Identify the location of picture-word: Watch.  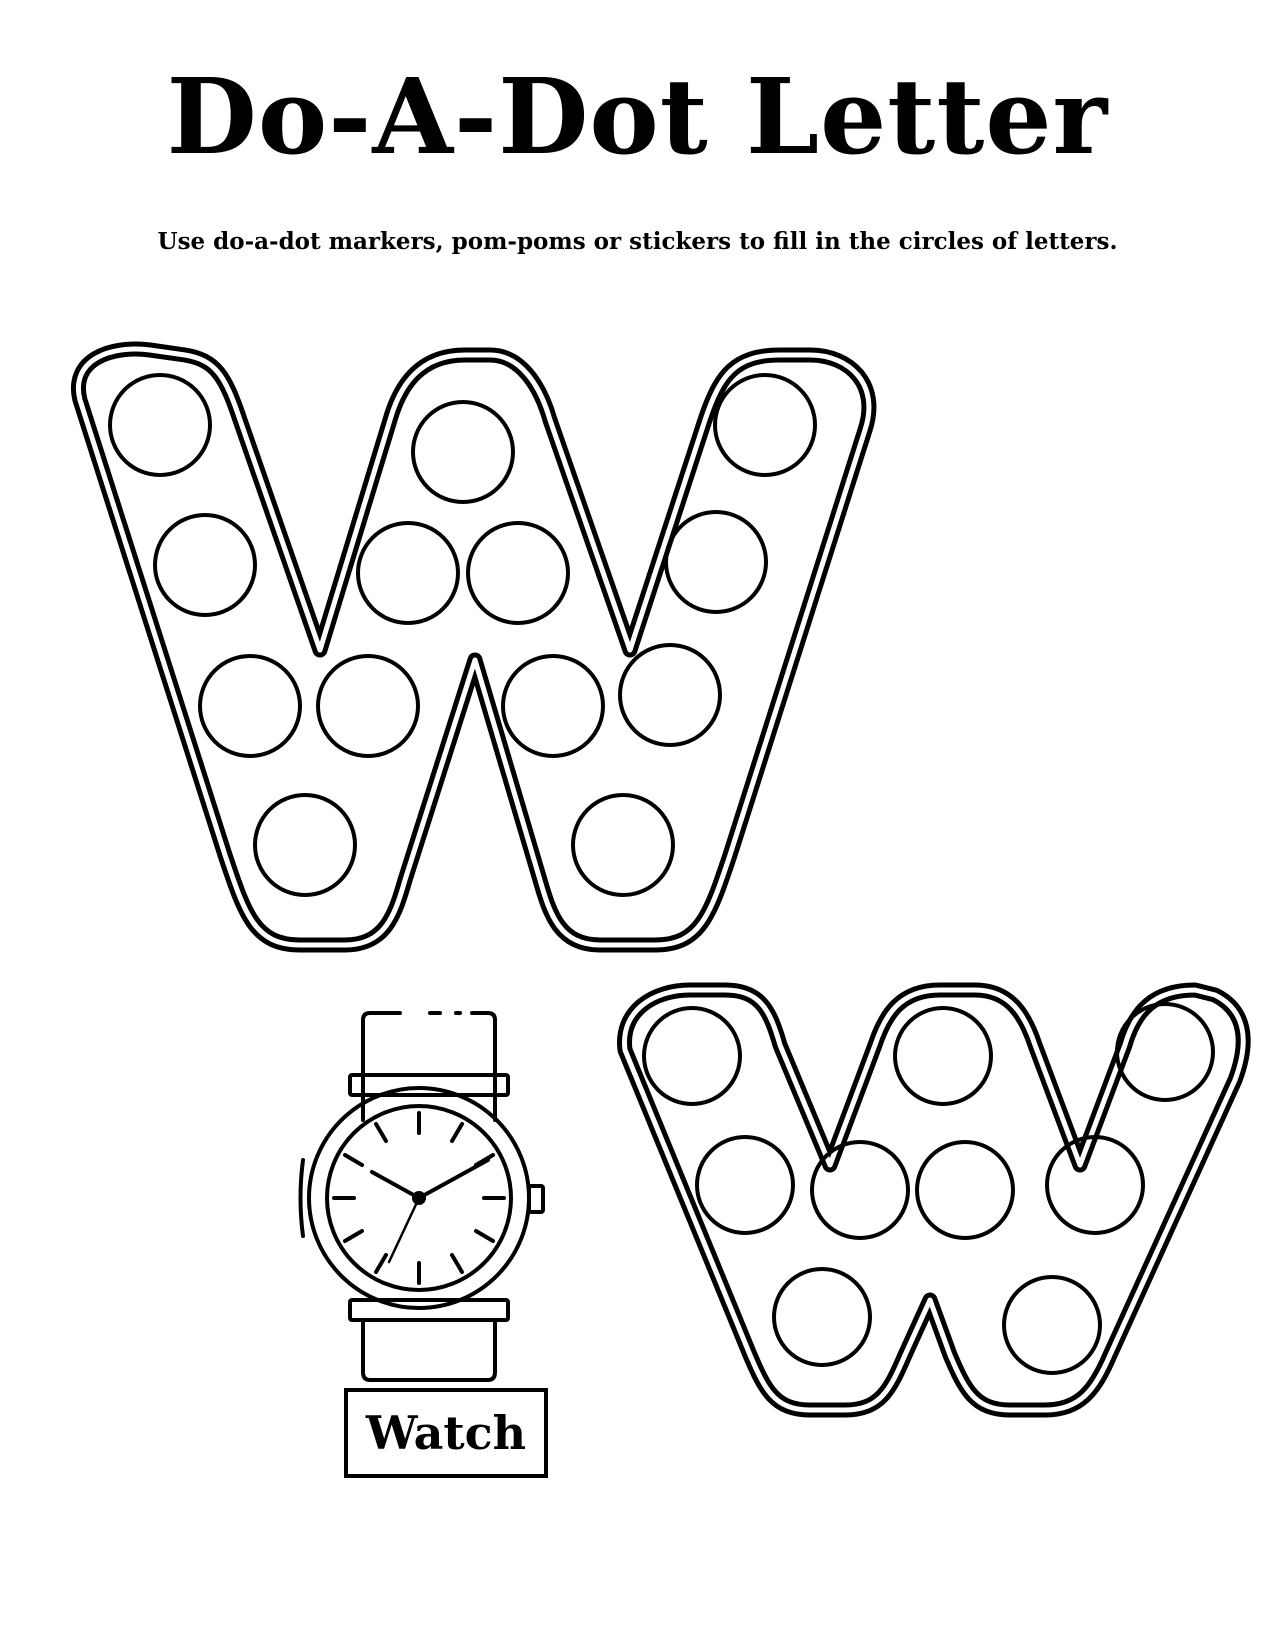
(446, 1433).